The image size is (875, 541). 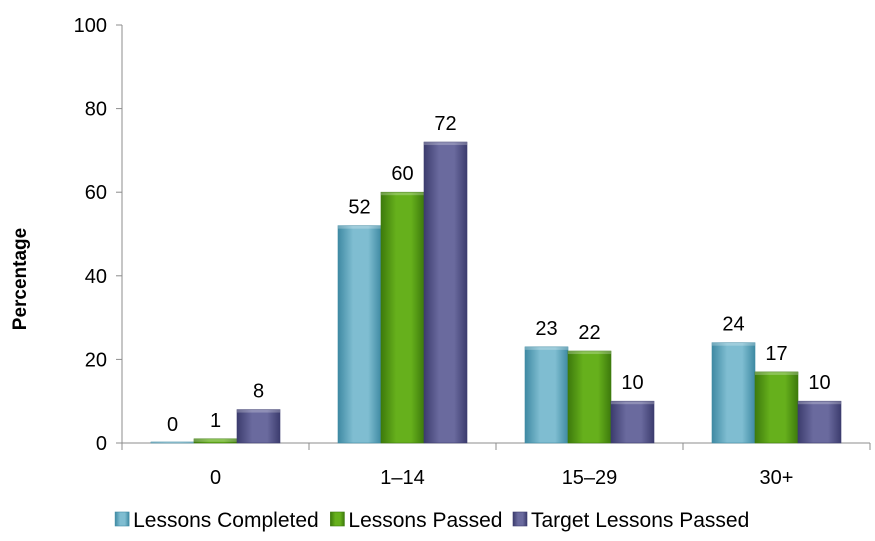 What do you see at coordinates (590, 478) in the screenshot?
I see `x-tick-label: 15–29` at bounding box center [590, 478].